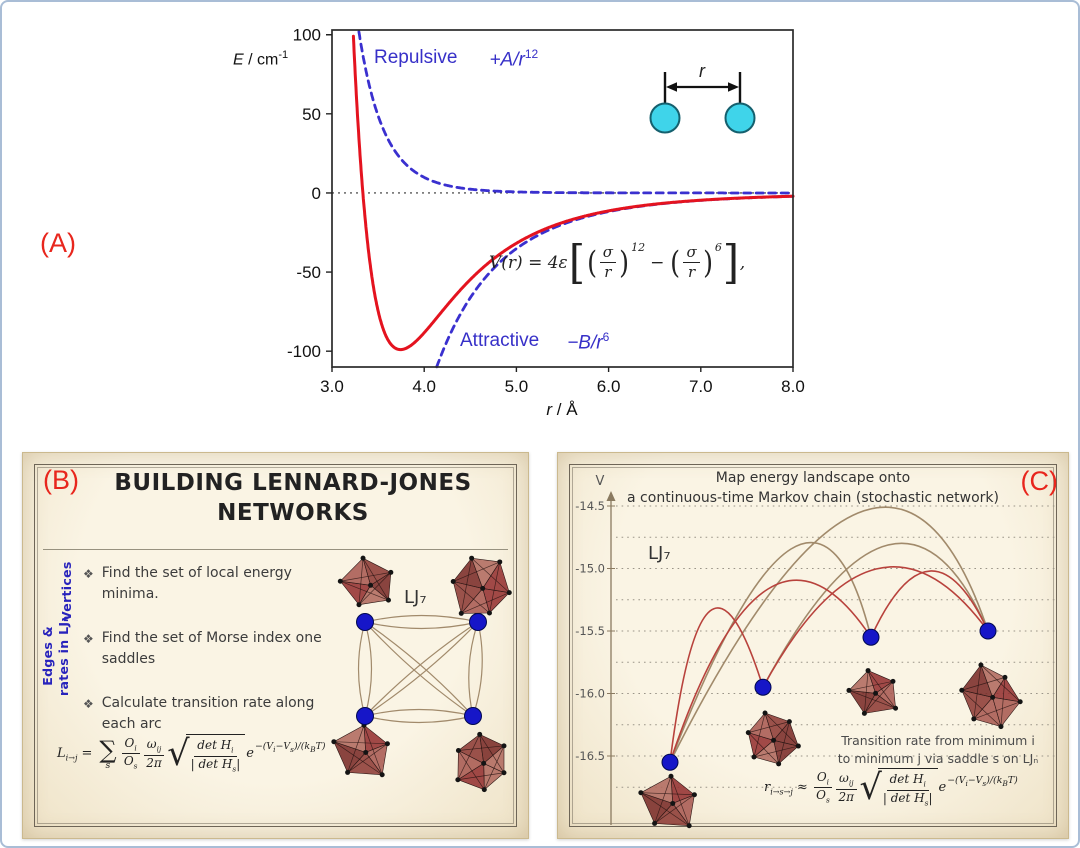 The image size is (1080, 848). What do you see at coordinates (590, 694) in the screenshot?
I see `svg-text: -16.0` at bounding box center [590, 694].